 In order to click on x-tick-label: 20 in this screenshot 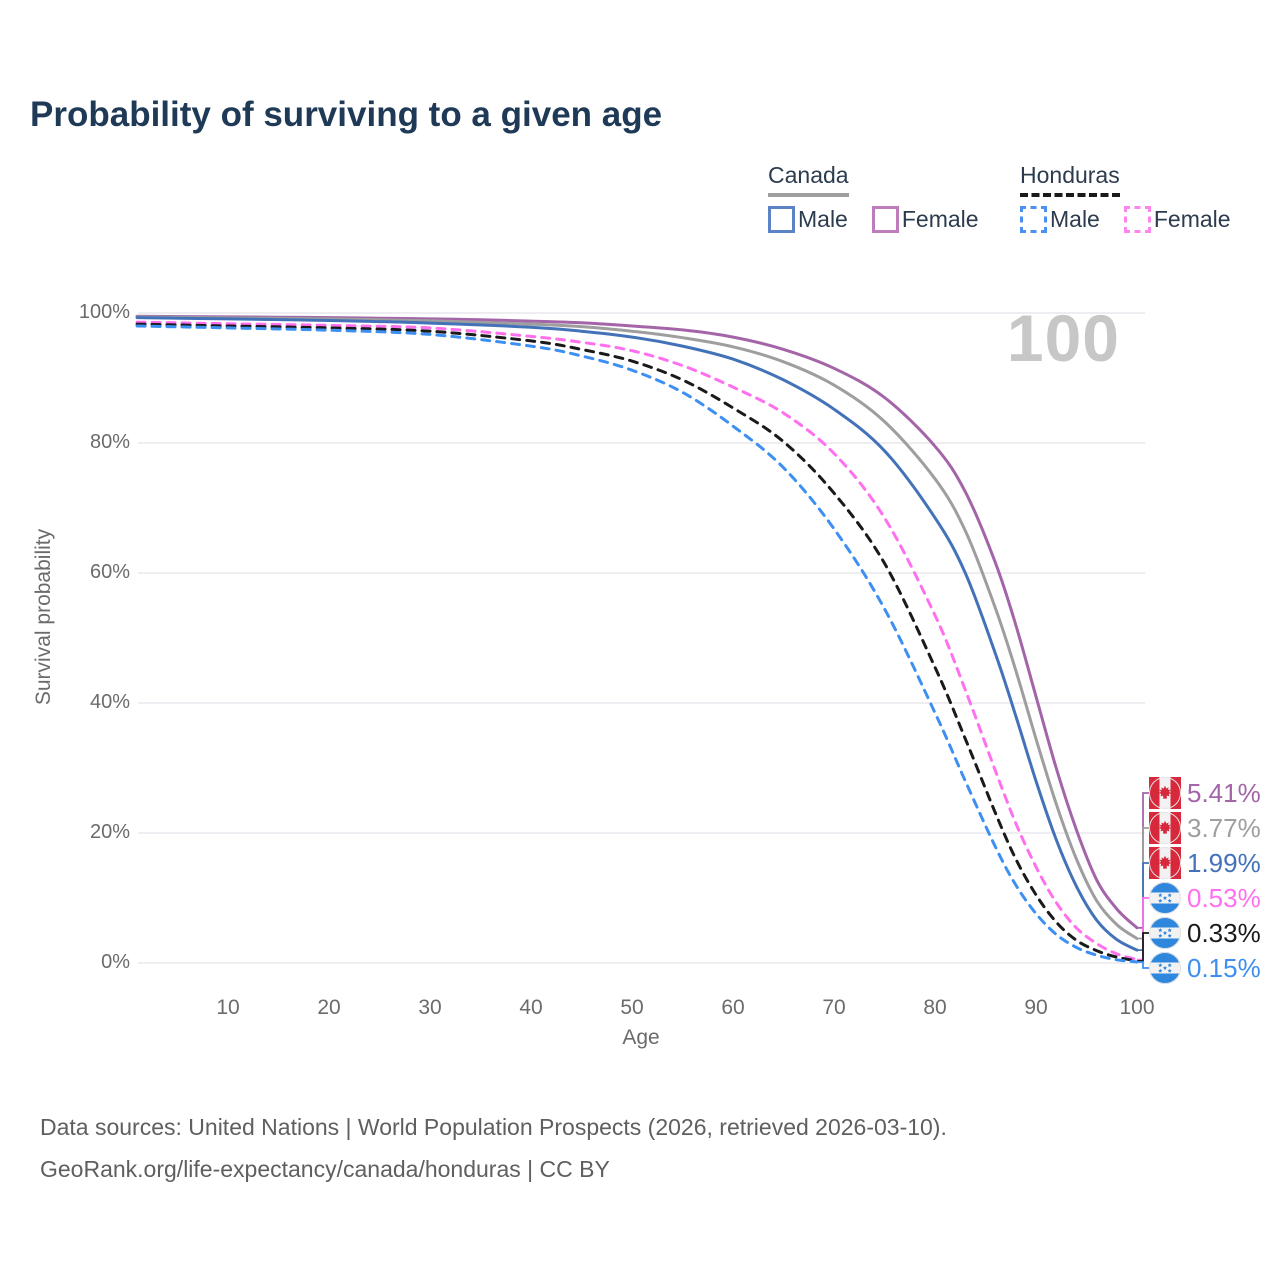, I will do `click(329, 1007)`.